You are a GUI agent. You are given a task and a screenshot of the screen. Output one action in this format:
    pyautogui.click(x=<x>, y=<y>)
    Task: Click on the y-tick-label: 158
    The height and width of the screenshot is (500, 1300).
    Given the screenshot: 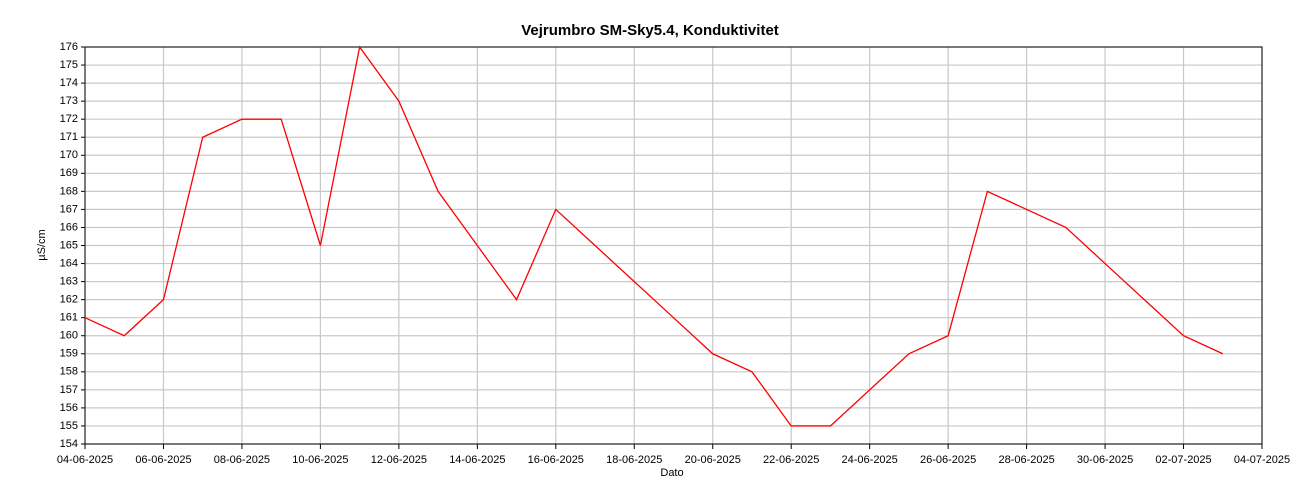 What is the action you would take?
    pyautogui.click(x=69, y=372)
    